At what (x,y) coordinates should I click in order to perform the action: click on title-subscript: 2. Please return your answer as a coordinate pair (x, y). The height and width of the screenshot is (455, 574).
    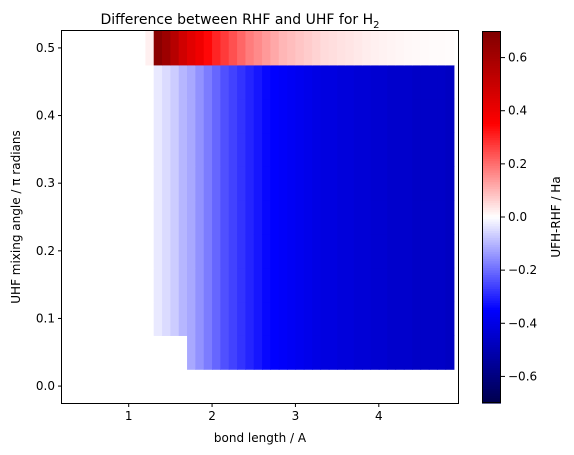
    Looking at the image, I should click on (376, 25).